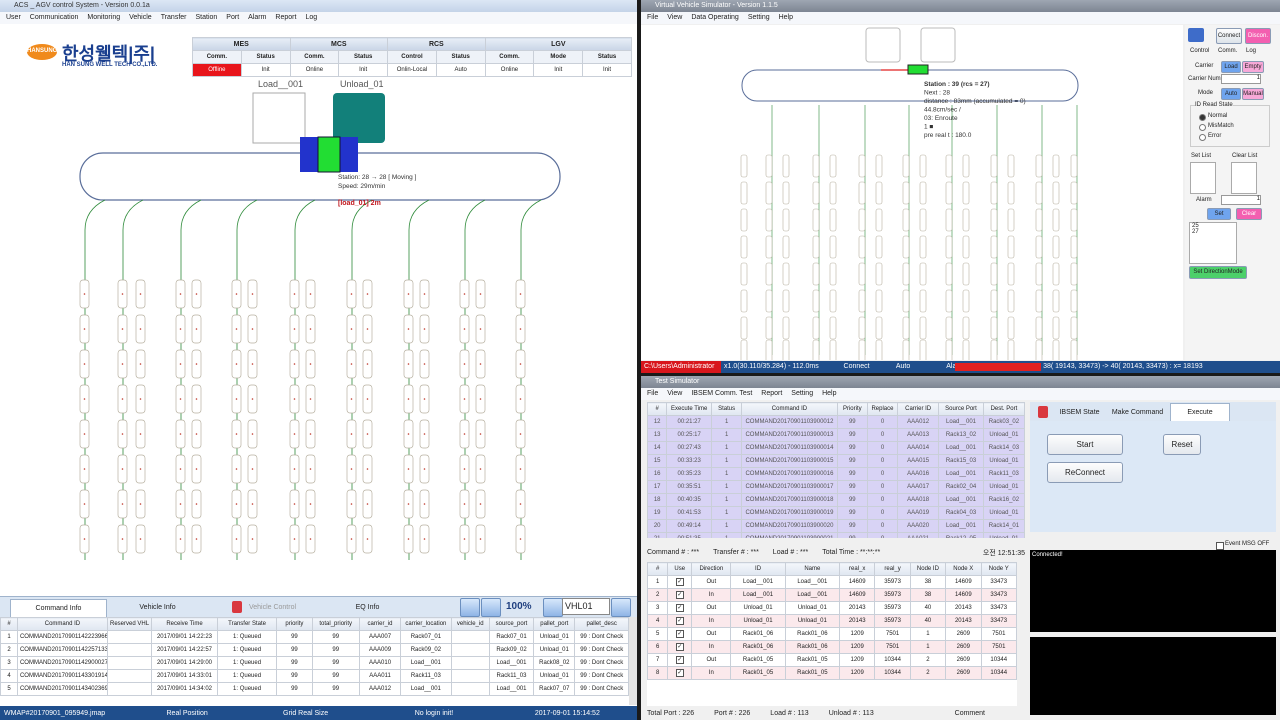  What do you see at coordinates (586, 606) in the screenshot?
I see `vehicle-select: VHL01` at bounding box center [586, 606].